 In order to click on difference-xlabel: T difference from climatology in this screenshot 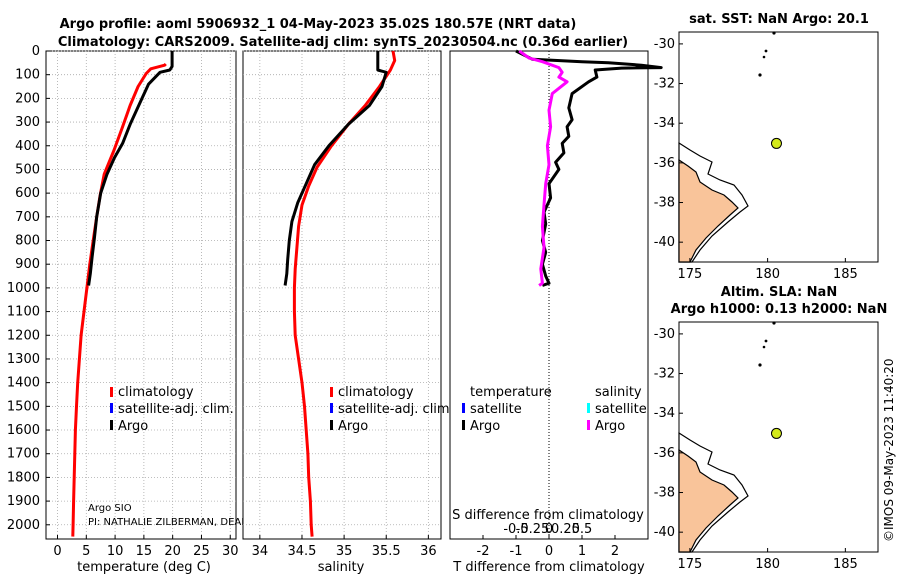, I will do `click(548, 567)`.